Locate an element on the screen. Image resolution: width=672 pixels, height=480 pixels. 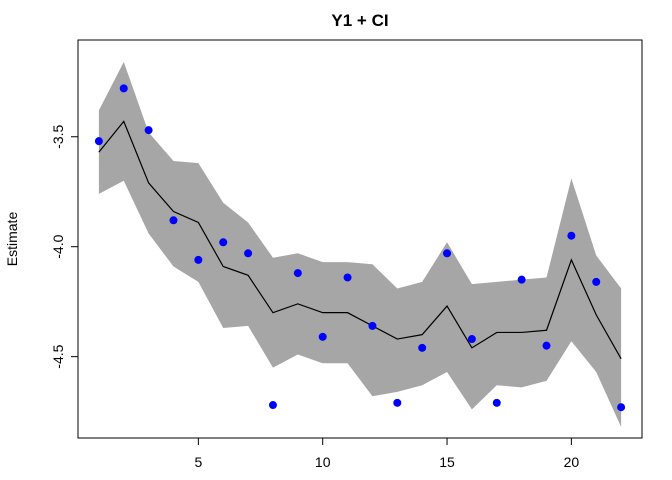
x-axis: 5 10 15 20 is located at coordinates (387, 453).